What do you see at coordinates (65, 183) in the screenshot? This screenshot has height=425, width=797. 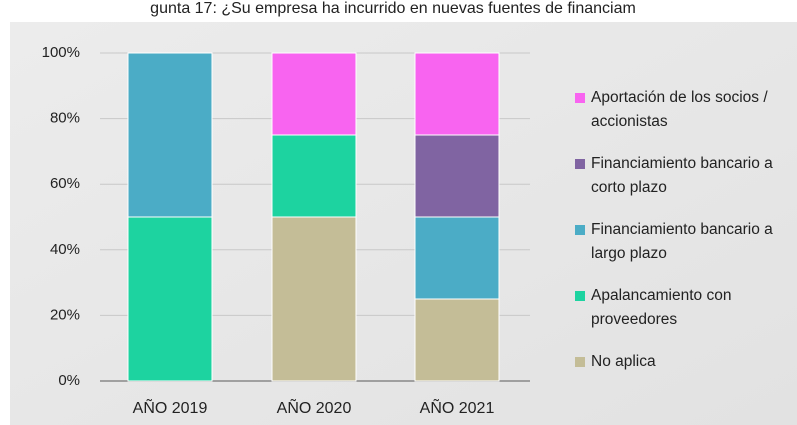 I see `y-tick-label: 60%` at bounding box center [65, 183].